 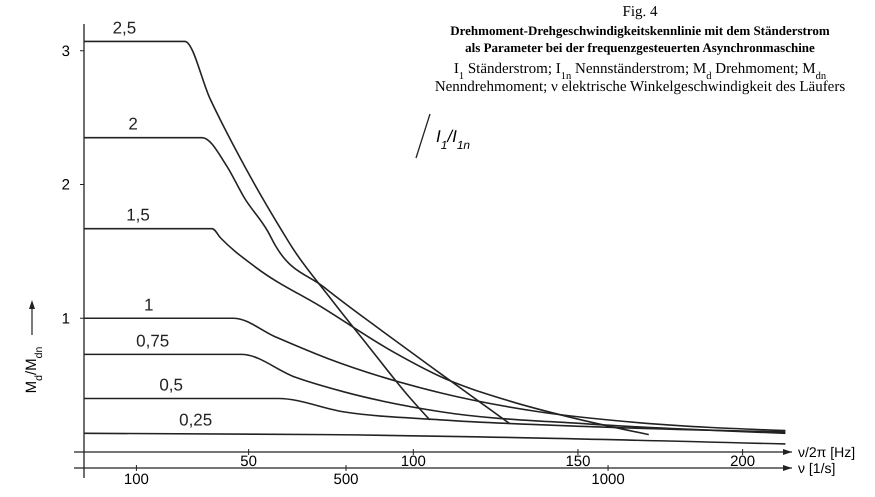 What do you see at coordinates (413, 461) in the screenshot?
I see `x-tick-label: 100` at bounding box center [413, 461].